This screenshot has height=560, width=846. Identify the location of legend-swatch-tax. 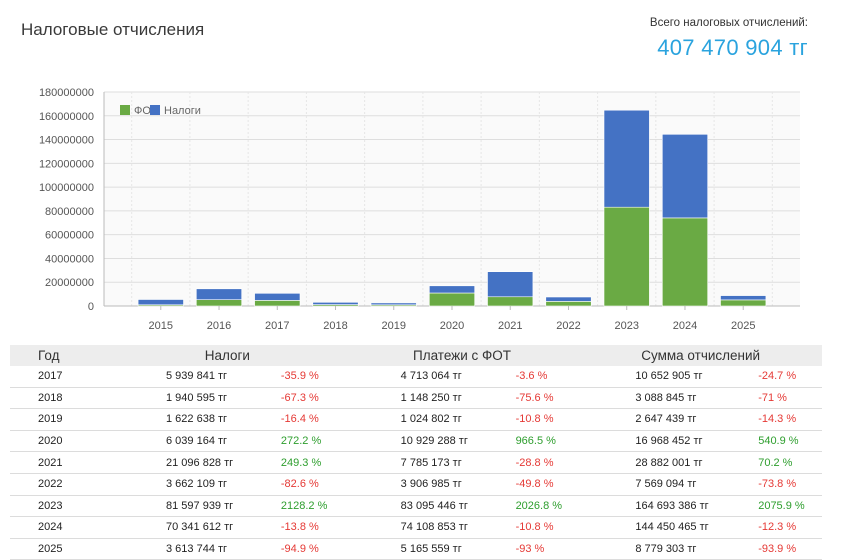
(155, 110).